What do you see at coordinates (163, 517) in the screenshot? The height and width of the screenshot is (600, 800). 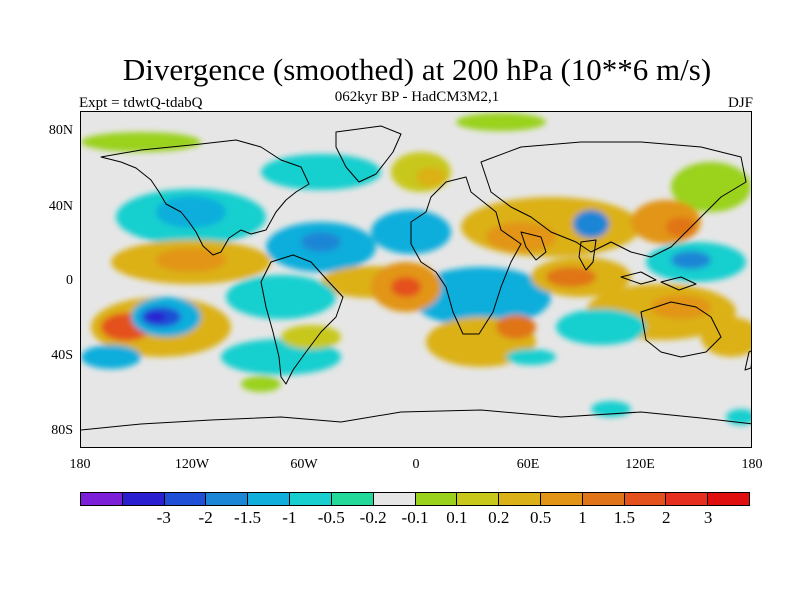 I see `colorbar-label: -3` at bounding box center [163, 517].